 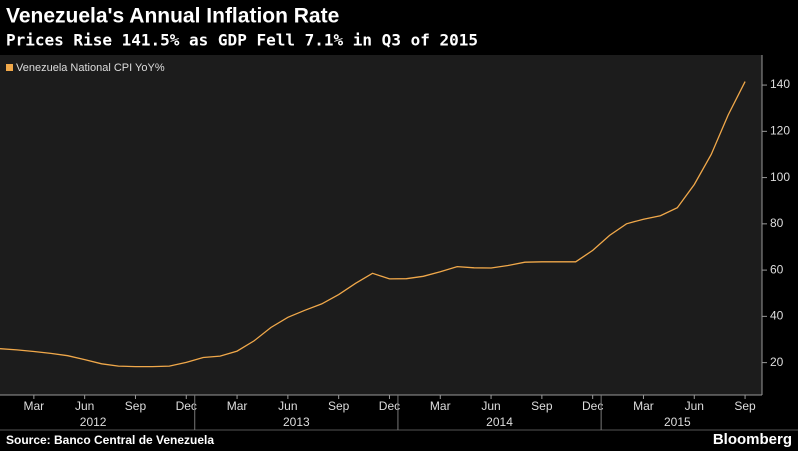 What do you see at coordinates (777, 316) in the screenshot?
I see `y-tick-label: 40` at bounding box center [777, 316].